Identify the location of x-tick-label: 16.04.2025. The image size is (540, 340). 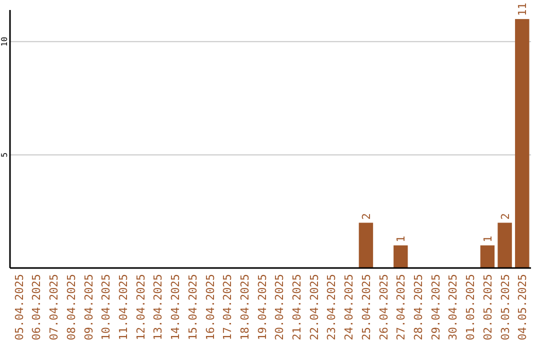
(210, 307).